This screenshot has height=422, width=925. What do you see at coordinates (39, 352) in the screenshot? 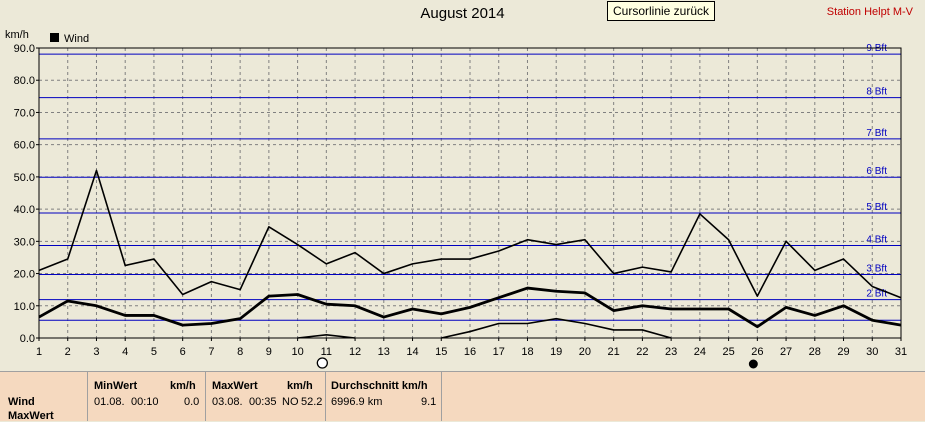
I see `x-tick-label: 1` at bounding box center [39, 352].